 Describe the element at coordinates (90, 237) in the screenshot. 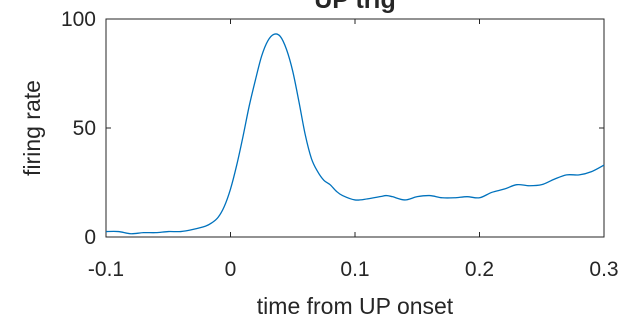

I see `y-tick-label: 0` at that location.